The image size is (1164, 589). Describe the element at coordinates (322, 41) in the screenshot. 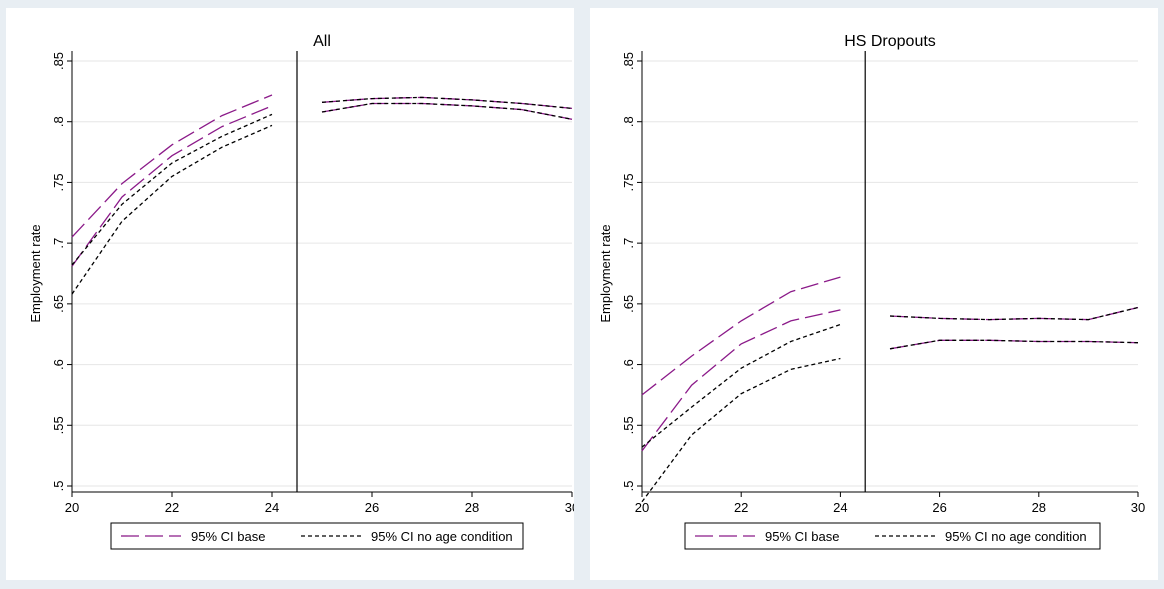

I see `chart-title: All` at that location.